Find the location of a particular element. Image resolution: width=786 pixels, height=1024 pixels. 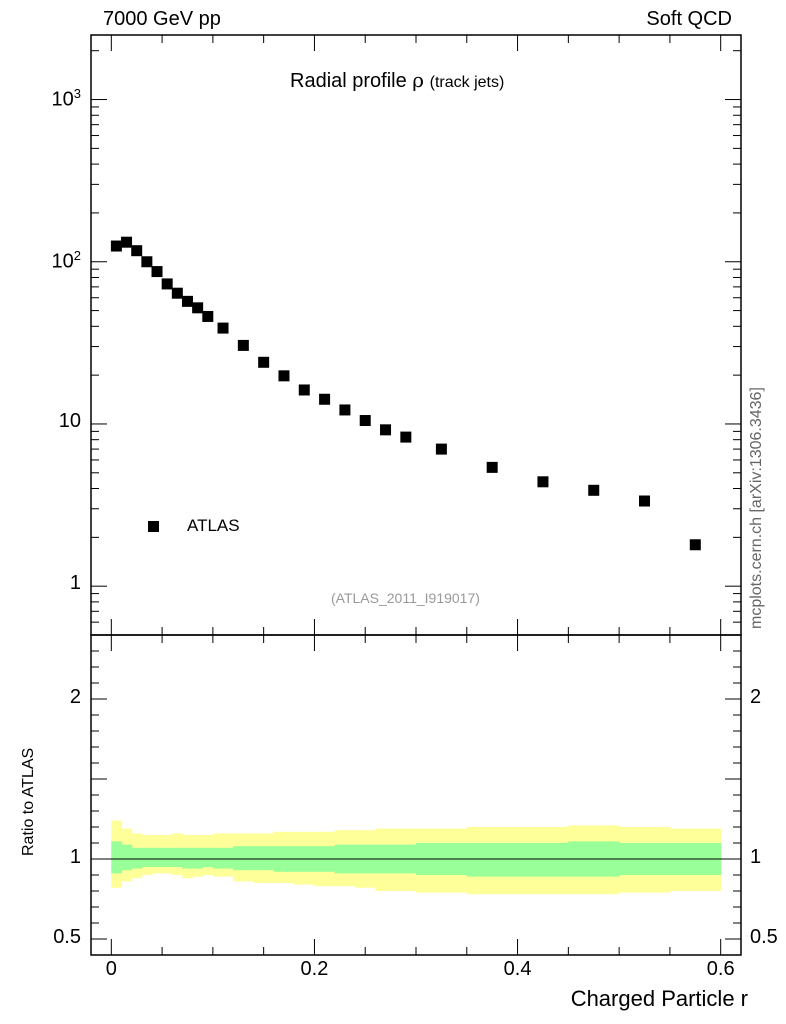

ratio-y-tick-label-left: 0.5 is located at coordinates (67, 937).